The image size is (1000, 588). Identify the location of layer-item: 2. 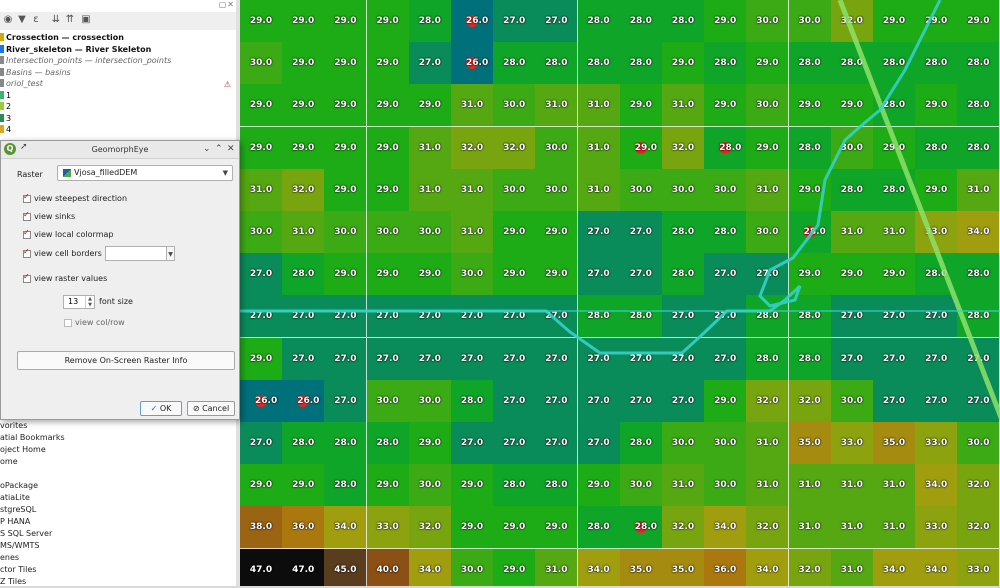
(5, 107).